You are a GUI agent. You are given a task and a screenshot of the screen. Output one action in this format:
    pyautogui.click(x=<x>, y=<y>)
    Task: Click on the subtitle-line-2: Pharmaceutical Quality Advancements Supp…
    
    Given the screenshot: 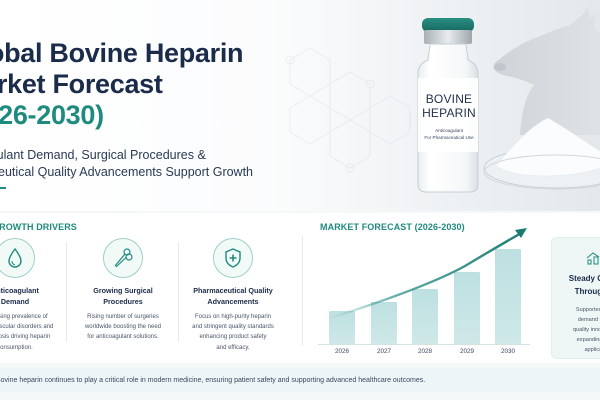 What is the action you would take?
    pyautogui.click(x=127, y=172)
    